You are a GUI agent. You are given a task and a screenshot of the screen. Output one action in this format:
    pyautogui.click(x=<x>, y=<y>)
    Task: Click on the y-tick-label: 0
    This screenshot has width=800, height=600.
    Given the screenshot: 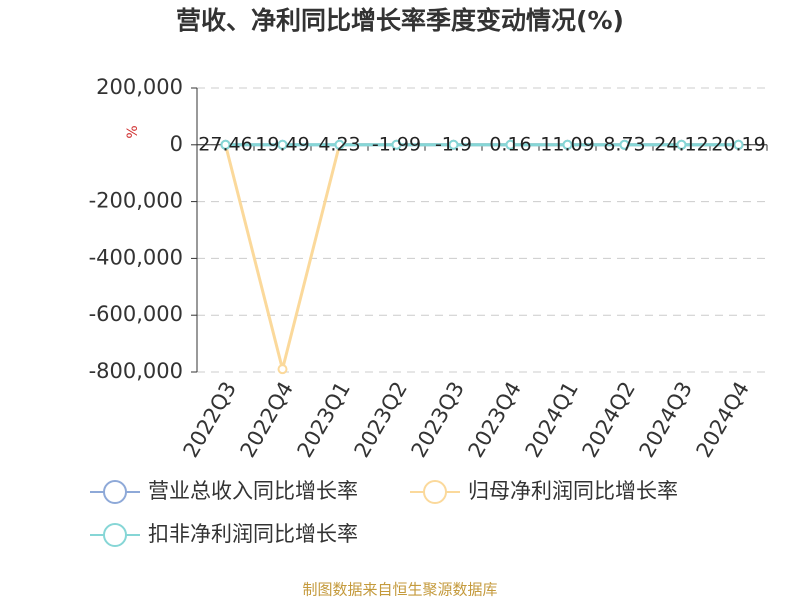 What is the action you would take?
    pyautogui.click(x=176, y=144)
    